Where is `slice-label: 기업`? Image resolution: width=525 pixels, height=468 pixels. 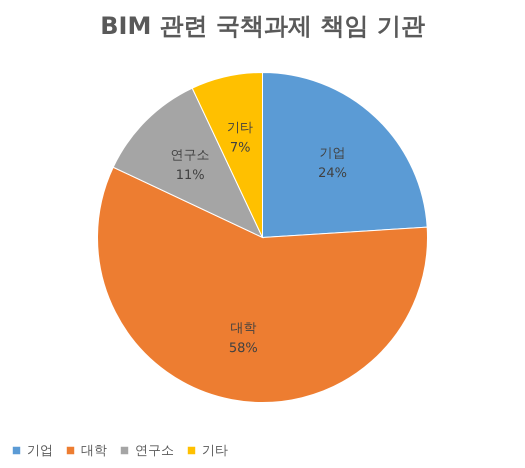
slice-label: 기업 is located at coordinates (333, 153).